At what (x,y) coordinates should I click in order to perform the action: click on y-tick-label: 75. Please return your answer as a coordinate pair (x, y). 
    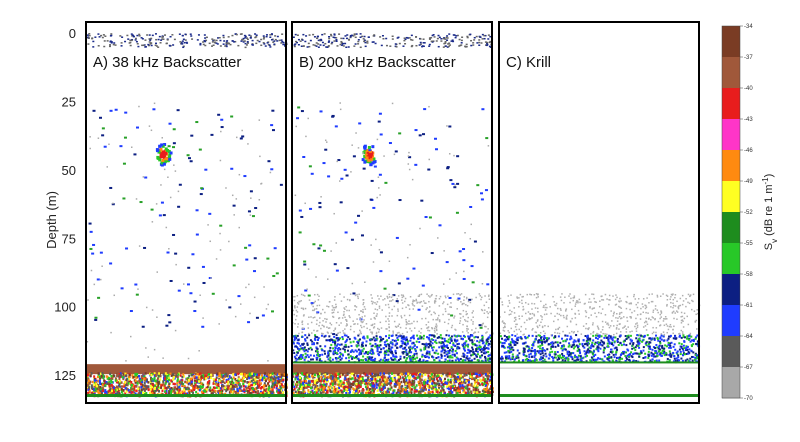
    Looking at the image, I should click on (69, 238).